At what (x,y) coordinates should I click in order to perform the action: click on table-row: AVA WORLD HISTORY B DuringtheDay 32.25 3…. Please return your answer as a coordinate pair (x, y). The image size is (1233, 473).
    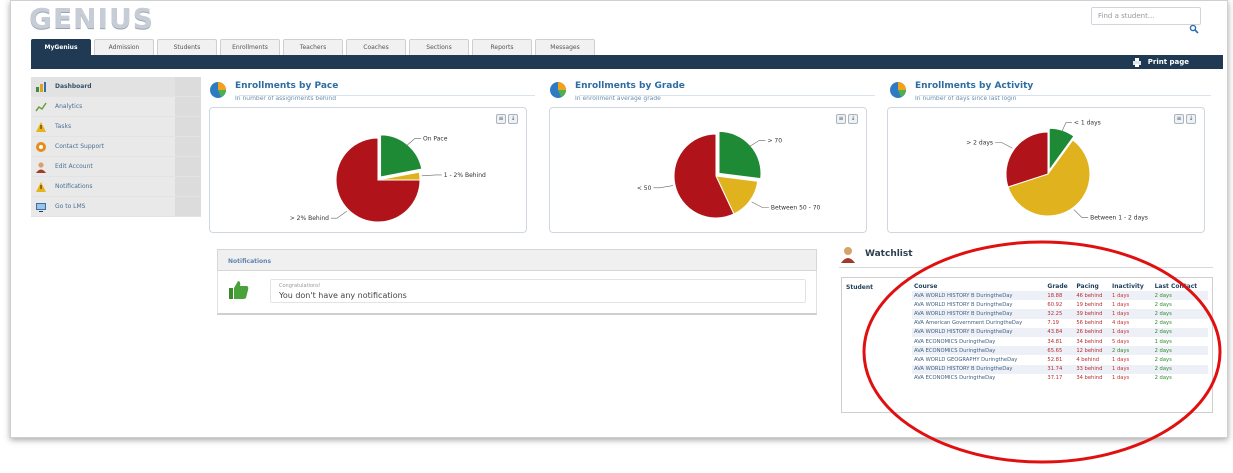
    Looking at the image, I should click on (1060, 314).